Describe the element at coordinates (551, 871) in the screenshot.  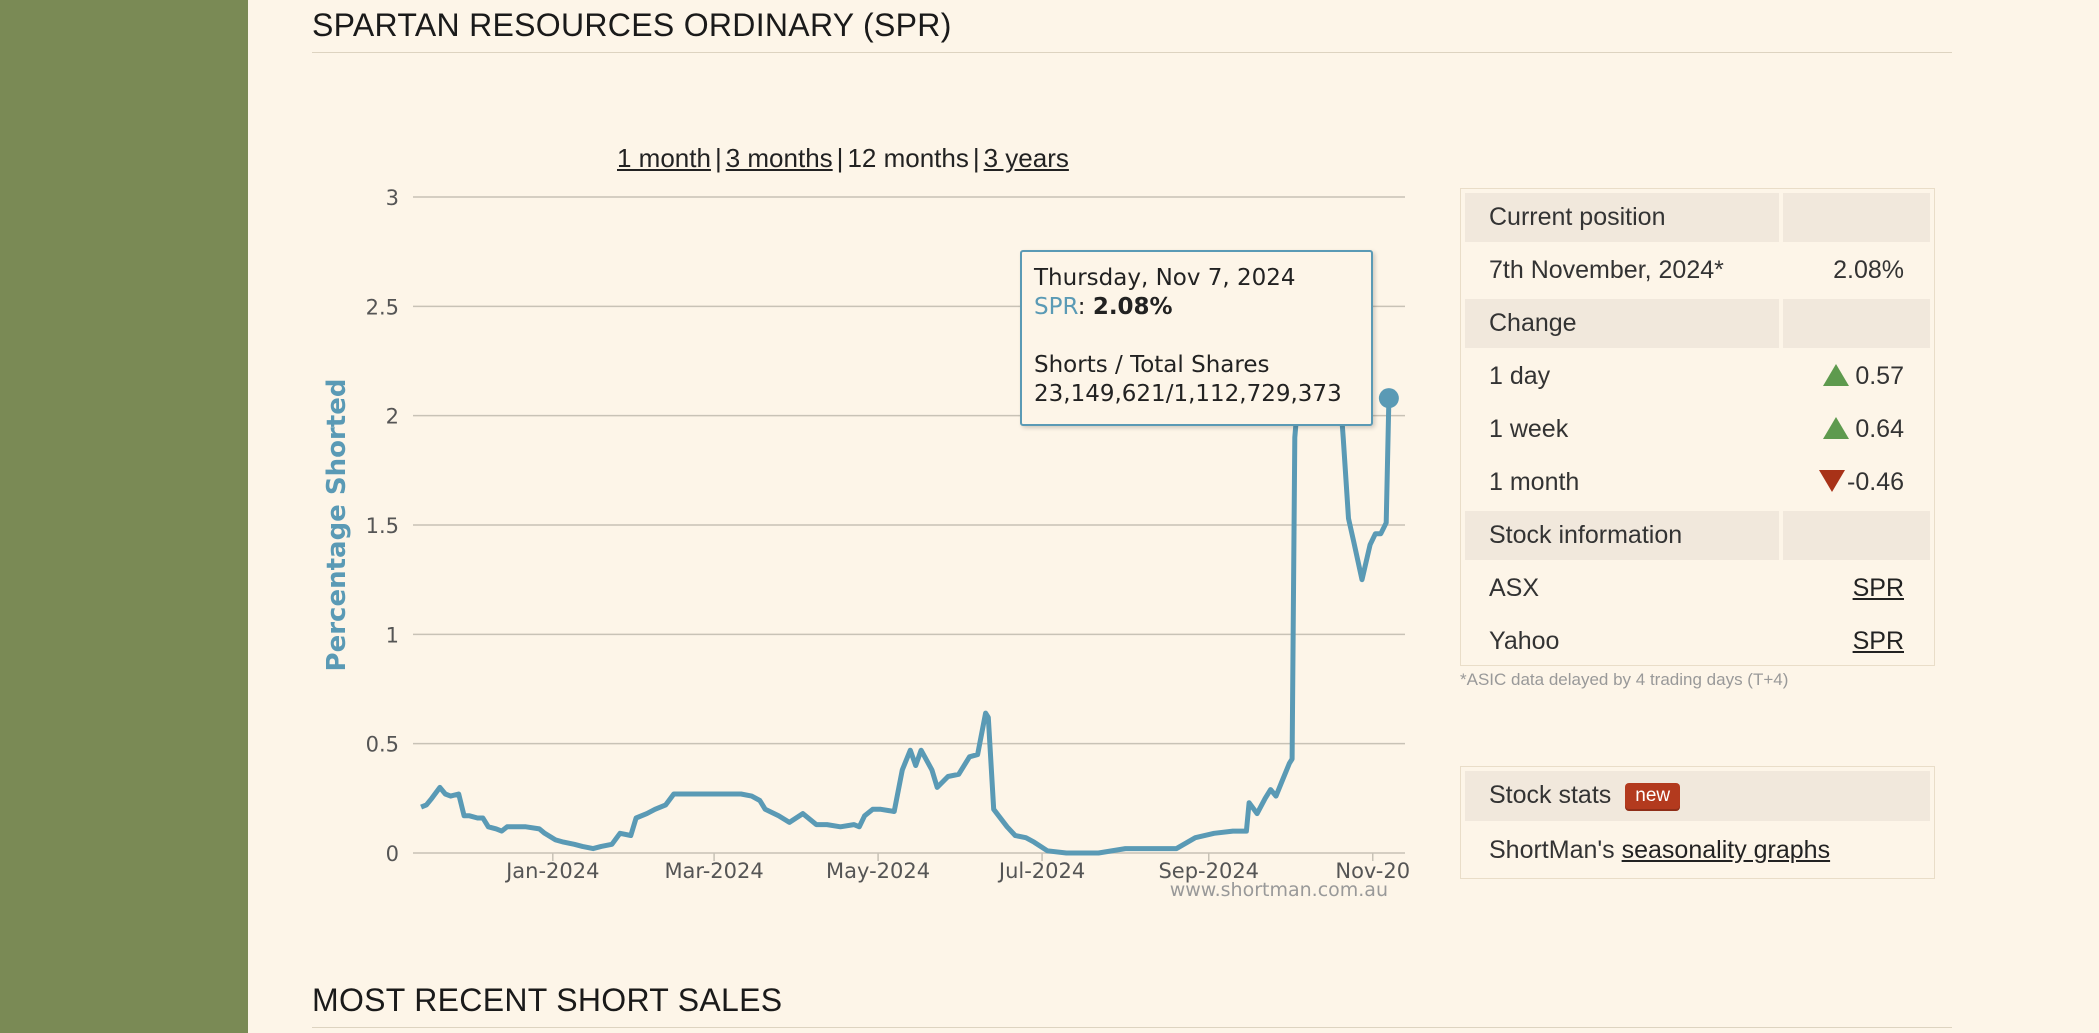
I see `x-tick-label: Jan-2024` at that location.